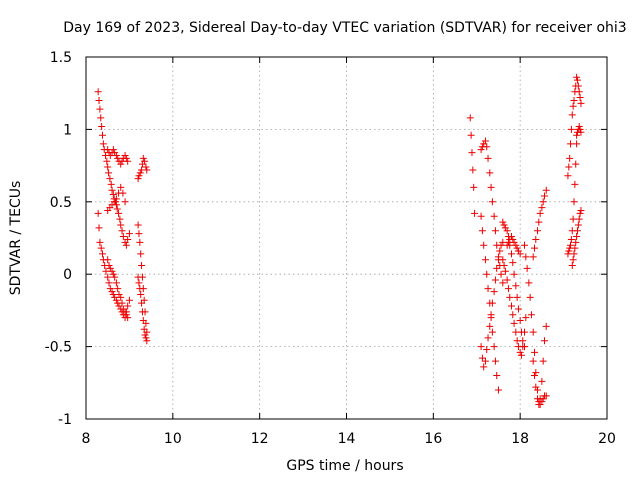 The image size is (640, 480). Describe the element at coordinates (472, 165) in the screenshot. I see `series-arc-i` at that location.